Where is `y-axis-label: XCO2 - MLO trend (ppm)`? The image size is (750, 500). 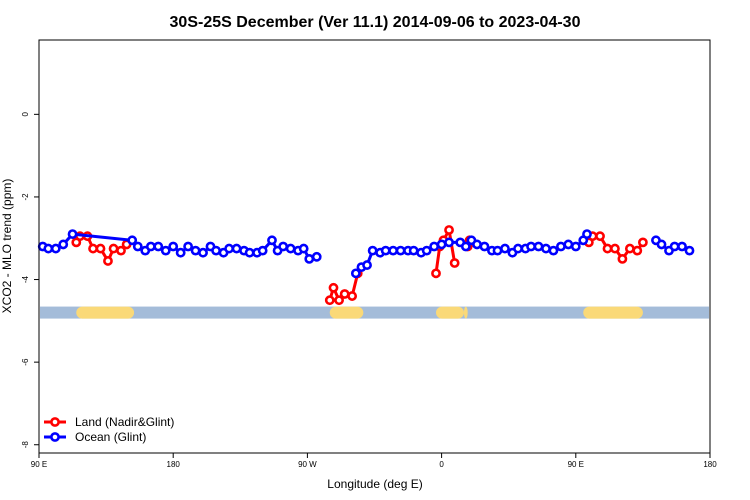 y-axis-label: XCO2 - MLO trend (ppm) is located at coordinates (7, 246).